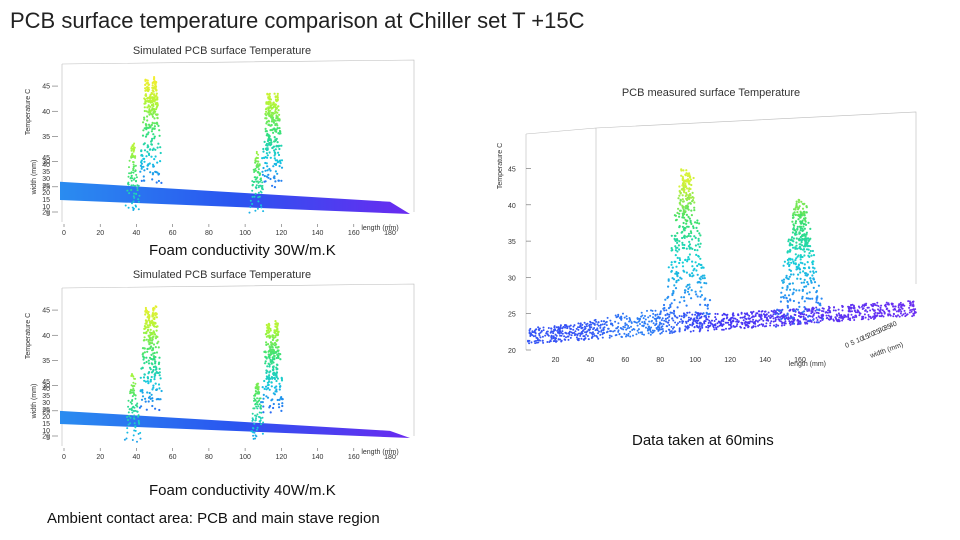 Image resolution: width=960 pixels, height=540 pixels. I want to click on x-tick-label: 120, so click(730, 360).